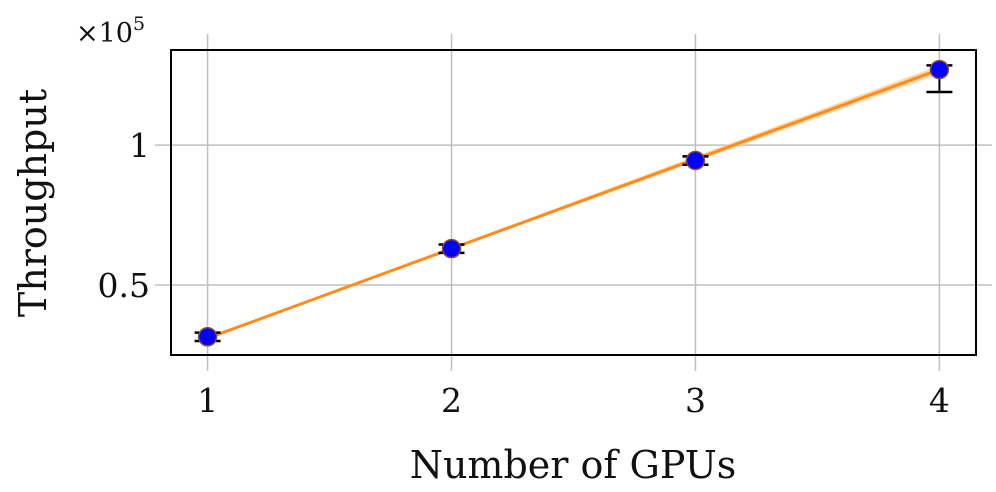 Image resolution: width=996 pixels, height=492 pixels. I want to click on x-tick-labels: 1 2 3 4, so click(573, 400).